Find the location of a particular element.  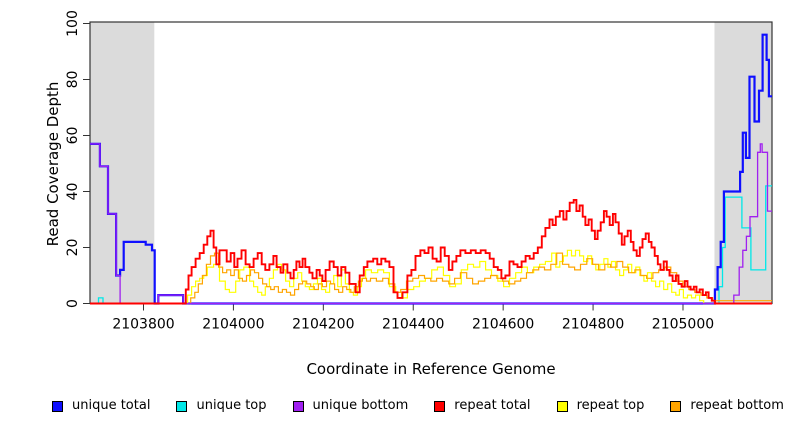

legend-label: unique top is located at coordinates (231, 405).